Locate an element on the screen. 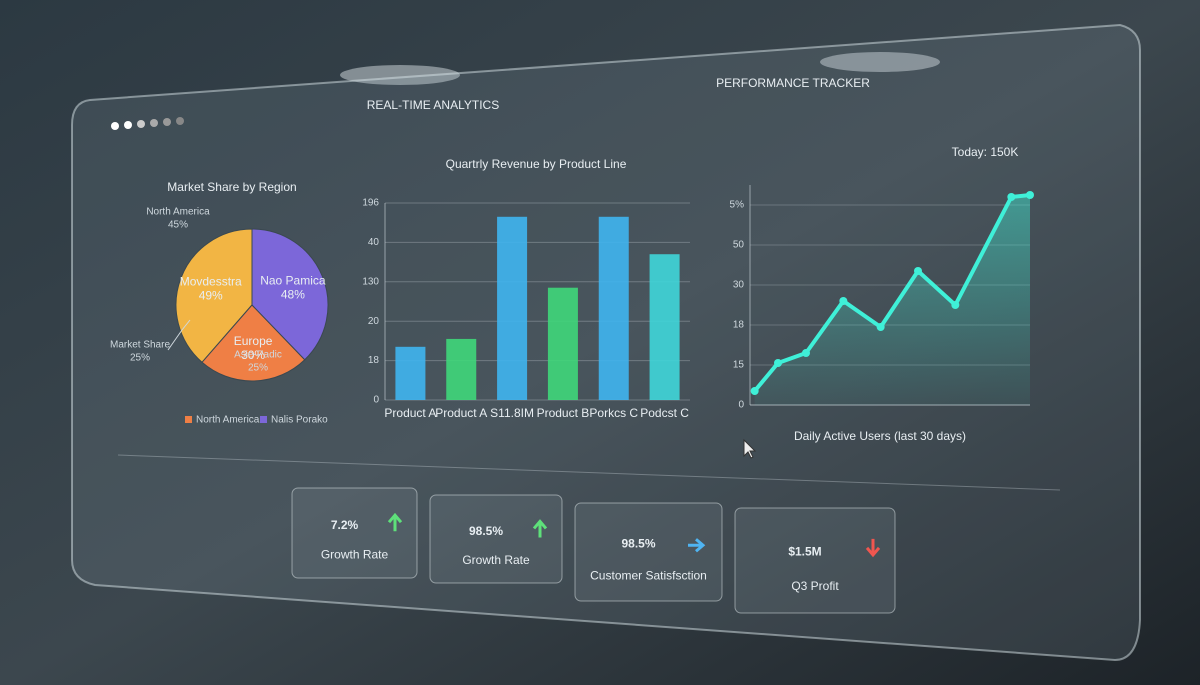 The width and height of the screenshot is (1200, 685). chart-title: Quartrly Revenue by Product Line is located at coordinates (536, 164).